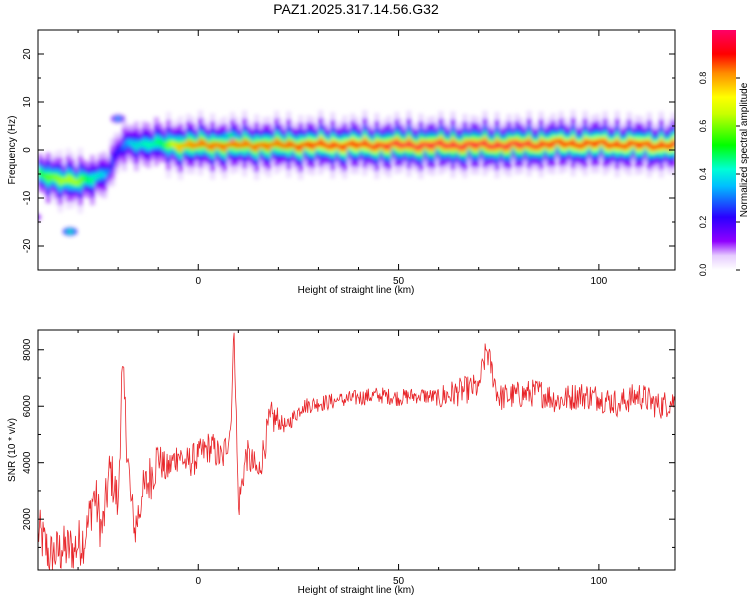 The height and width of the screenshot is (600, 750). What do you see at coordinates (599, 281) in the screenshot?
I see `spectrogram-xtick-label: 100` at bounding box center [599, 281].